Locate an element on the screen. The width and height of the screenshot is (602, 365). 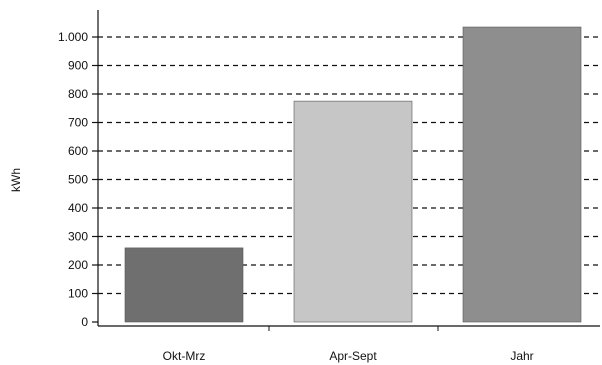
y-tick-label: 100 is located at coordinates (78, 294).